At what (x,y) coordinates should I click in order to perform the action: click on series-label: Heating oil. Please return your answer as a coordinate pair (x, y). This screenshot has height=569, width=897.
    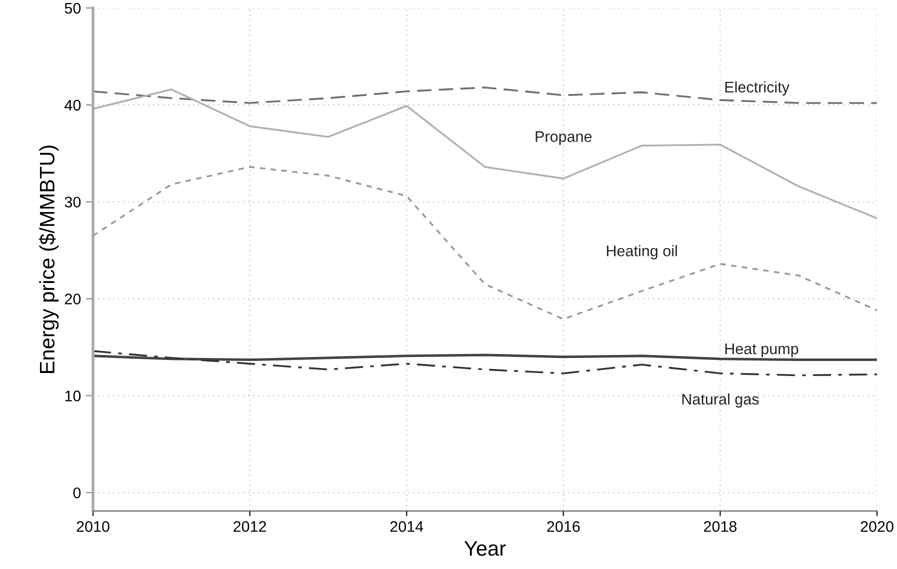
    Looking at the image, I should click on (641, 252).